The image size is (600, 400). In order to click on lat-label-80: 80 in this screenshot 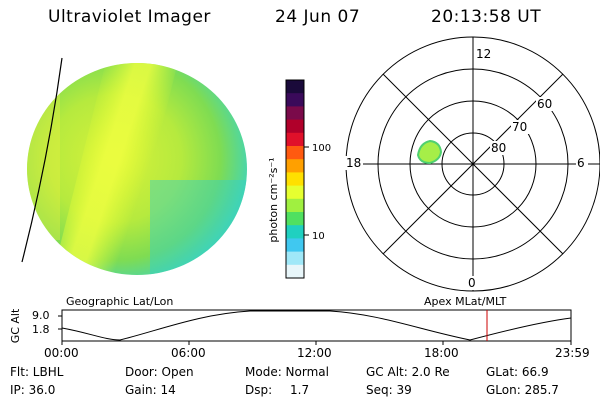, I will do `click(498, 148)`.